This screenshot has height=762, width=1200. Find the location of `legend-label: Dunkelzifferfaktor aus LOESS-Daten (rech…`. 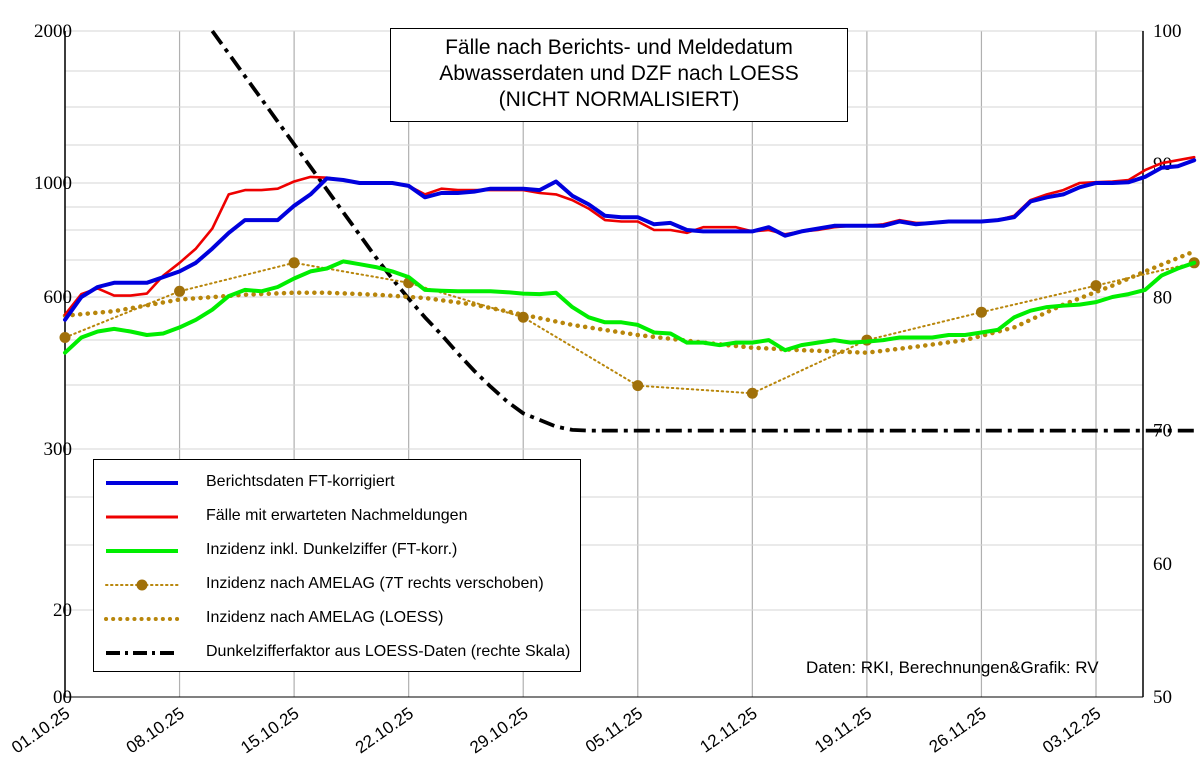

legend-label: Dunkelzifferfaktor aus LOESS-Daten (rech… is located at coordinates (388, 651).